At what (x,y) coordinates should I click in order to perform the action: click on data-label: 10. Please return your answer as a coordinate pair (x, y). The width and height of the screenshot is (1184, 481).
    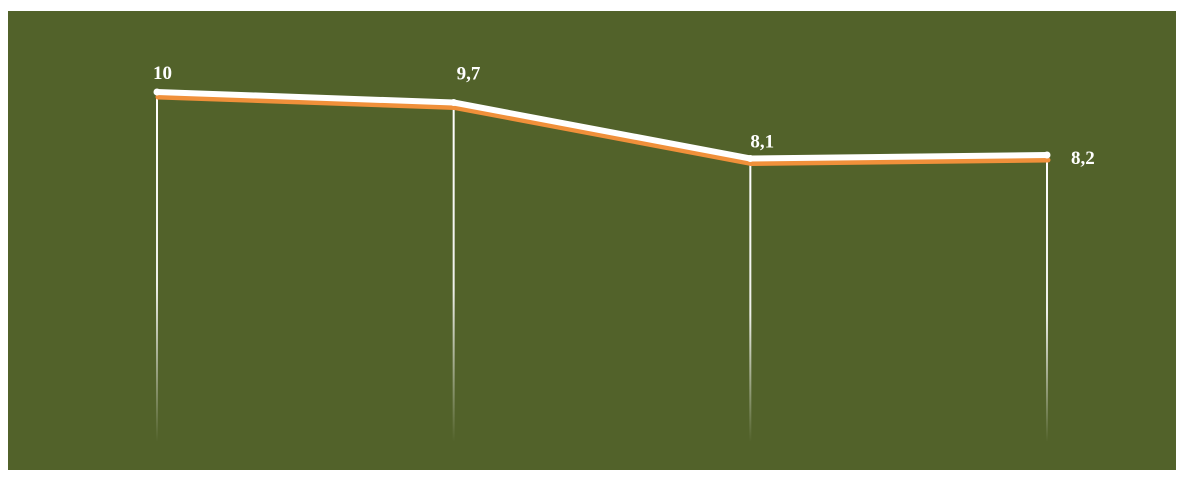
    Looking at the image, I should click on (162, 73).